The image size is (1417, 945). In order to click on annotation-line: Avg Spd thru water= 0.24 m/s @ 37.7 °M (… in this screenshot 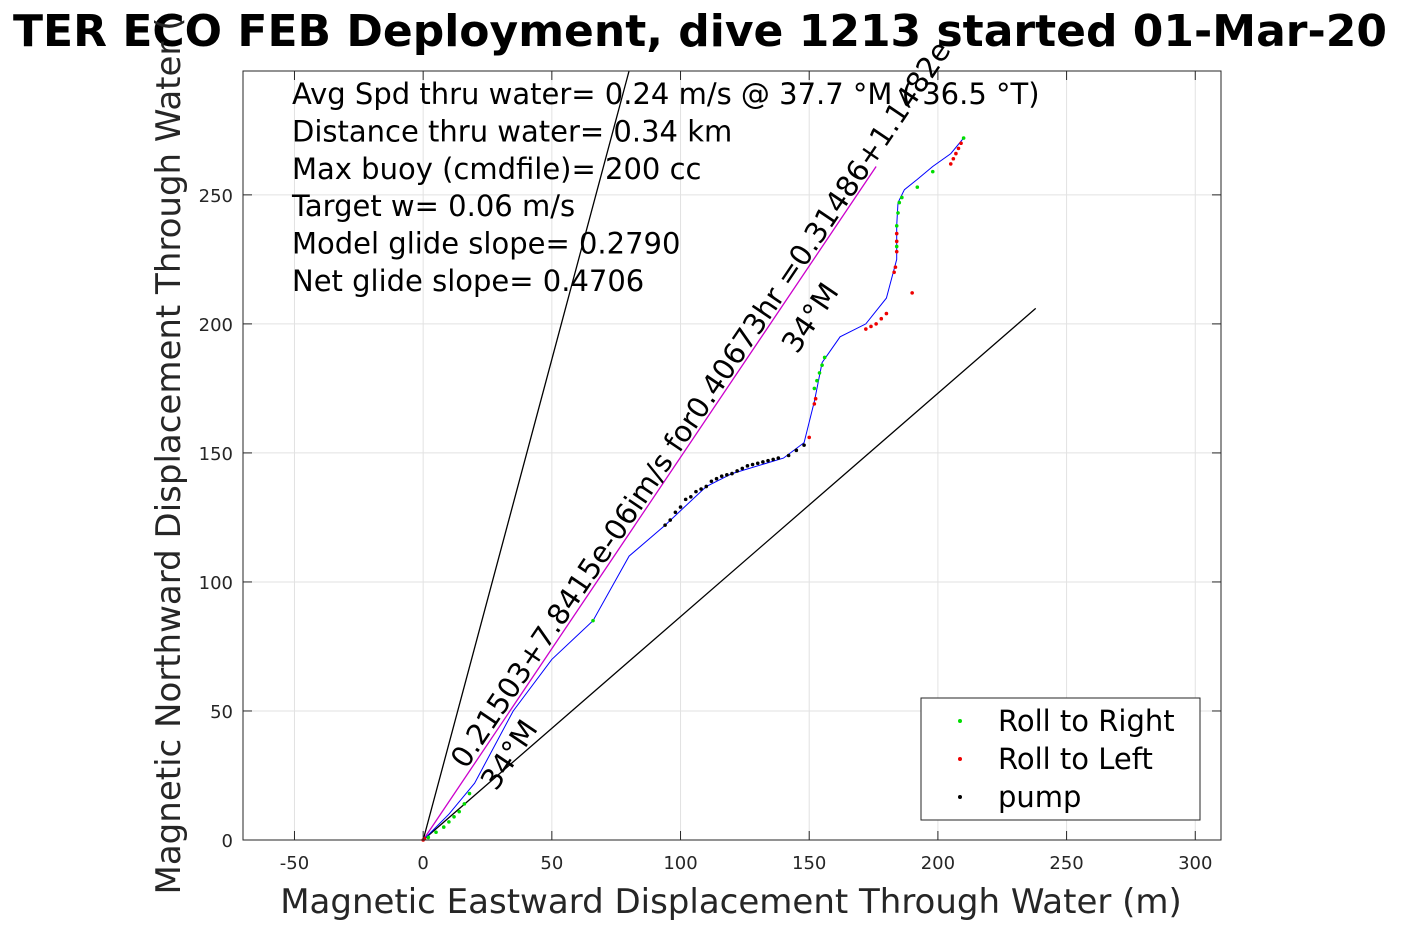, I will do `click(666, 94)`.